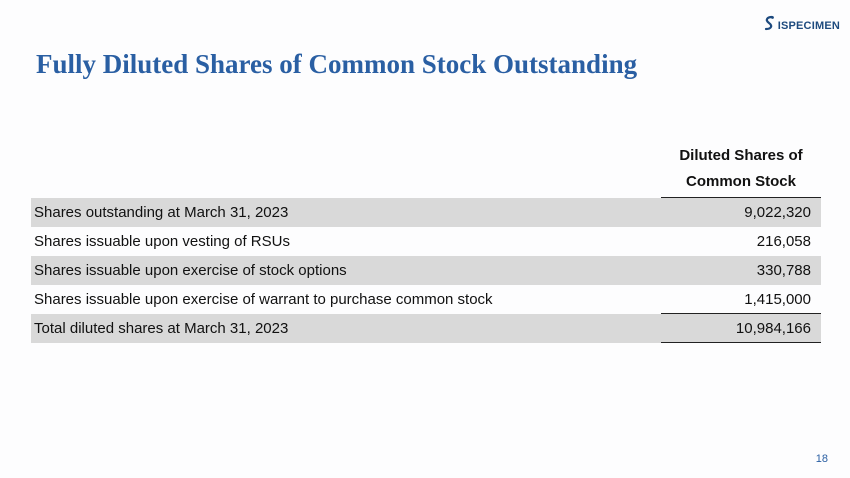  Describe the element at coordinates (769, 25) in the screenshot. I see `specimen-logo-icon` at that location.